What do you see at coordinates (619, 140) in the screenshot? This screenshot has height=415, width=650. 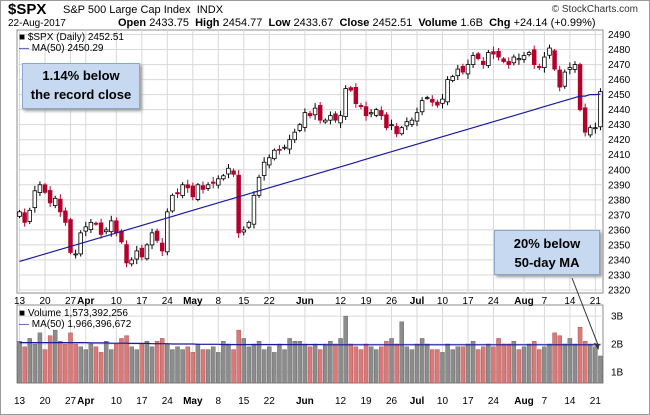 I see `price-axis-tick-label: 2420` at bounding box center [619, 140].